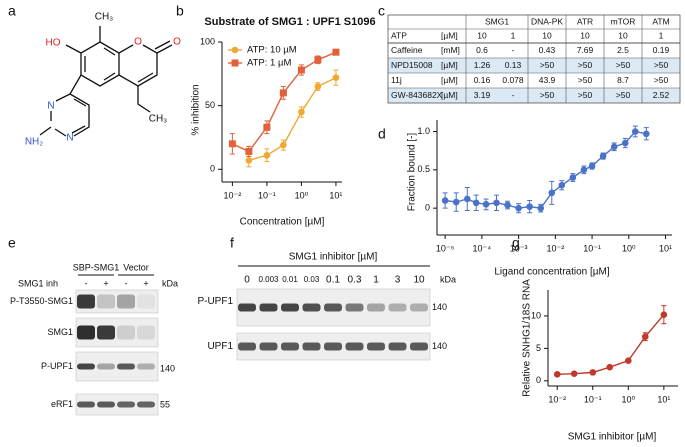  Describe the element at coordinates (527, 338) in the screenshot. I see `y-axis-label: Relative SNHG1/18S RNA` at that location.